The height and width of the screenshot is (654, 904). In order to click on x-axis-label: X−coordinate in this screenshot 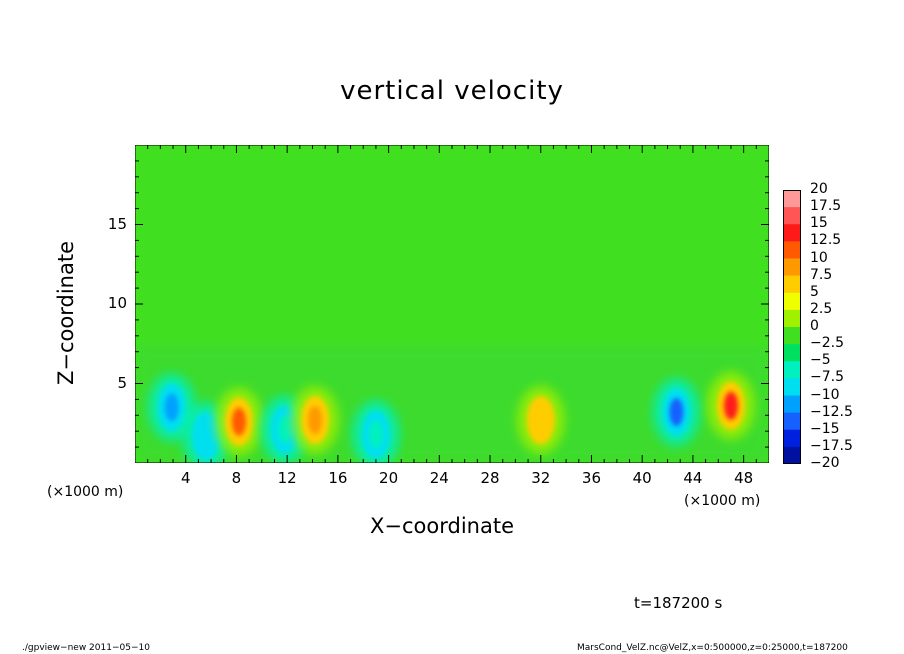, I will do `click(442, 526)`.